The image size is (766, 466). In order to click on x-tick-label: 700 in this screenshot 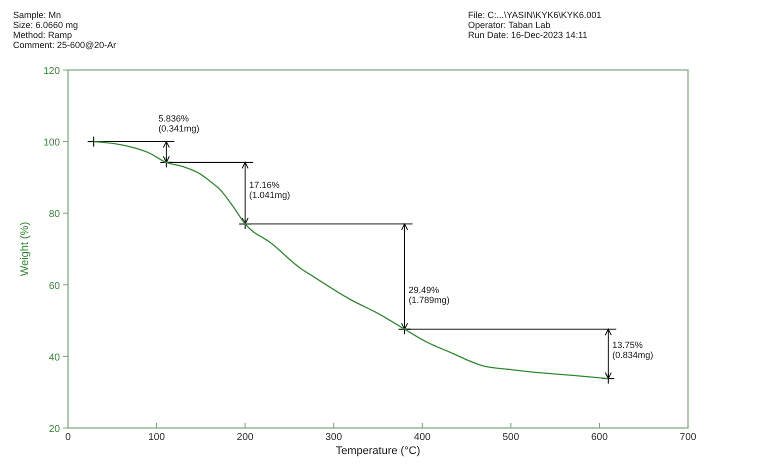, I will do `click(688, 437)`.